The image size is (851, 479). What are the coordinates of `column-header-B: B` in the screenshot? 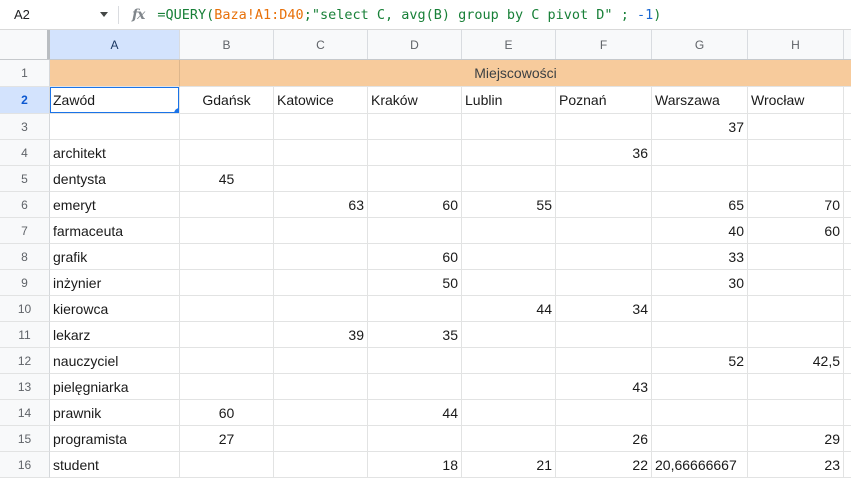 It's located at (227, 44).